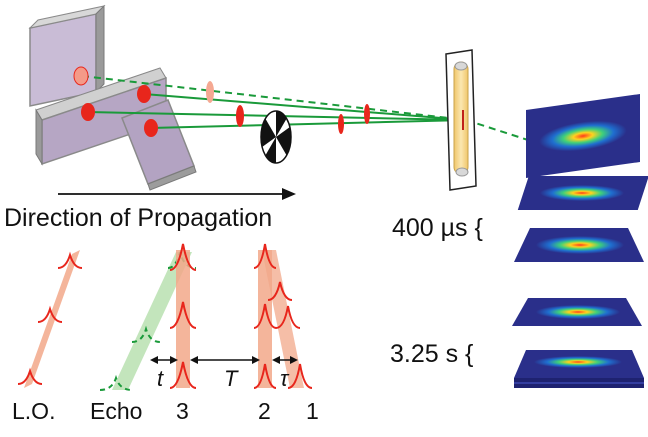 The width and height of the screenshot is (648, 437). Describe the element at coordinates (50, 319) in the screenshot. I see `lo-pulse-train` at that location.